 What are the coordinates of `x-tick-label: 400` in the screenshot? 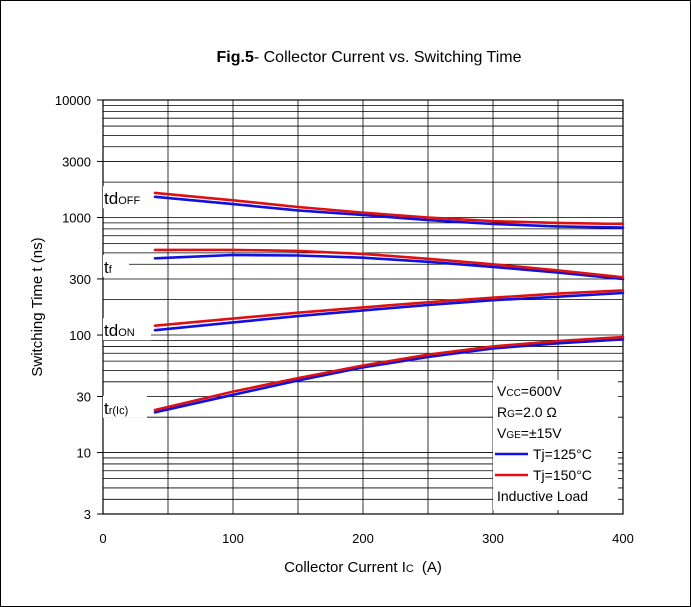 It's located at (623, 538).